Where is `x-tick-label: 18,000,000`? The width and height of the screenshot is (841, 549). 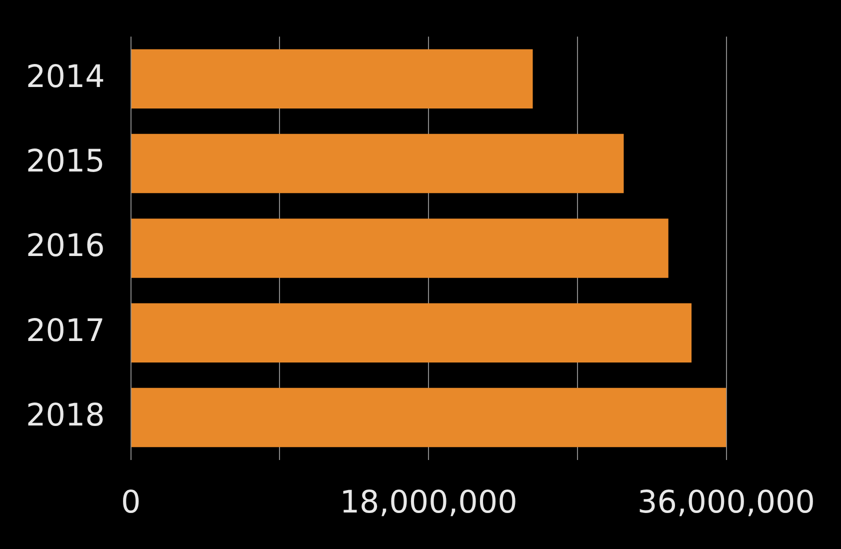 x-tick-label: 18,000,000 is located at coordinates (429, 502).